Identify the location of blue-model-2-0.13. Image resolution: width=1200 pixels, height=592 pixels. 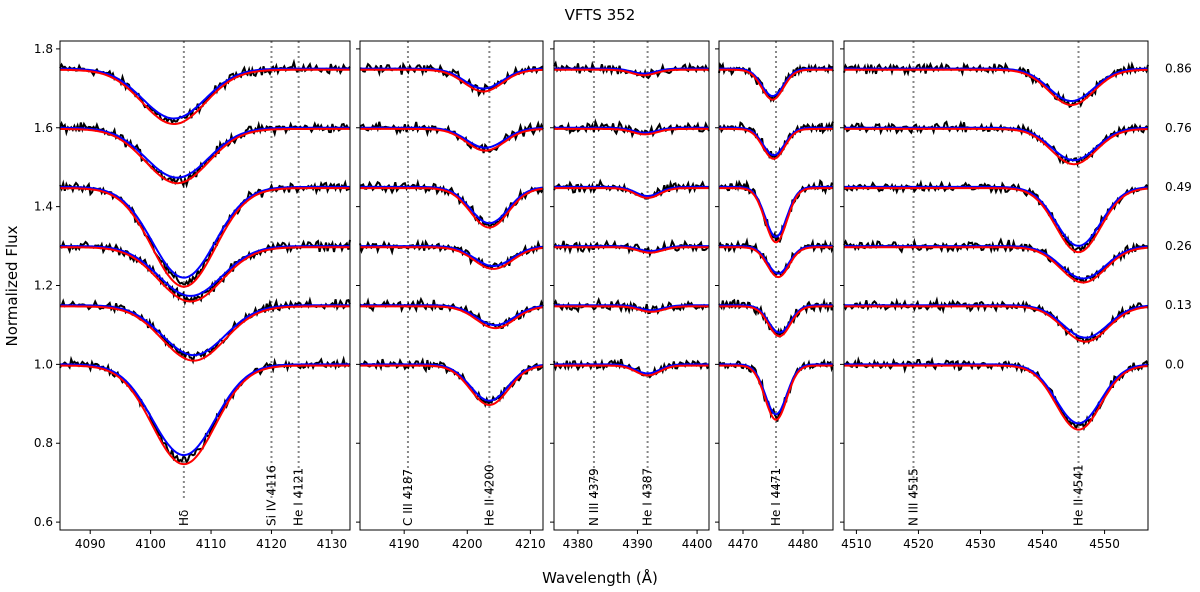
(452, 315).